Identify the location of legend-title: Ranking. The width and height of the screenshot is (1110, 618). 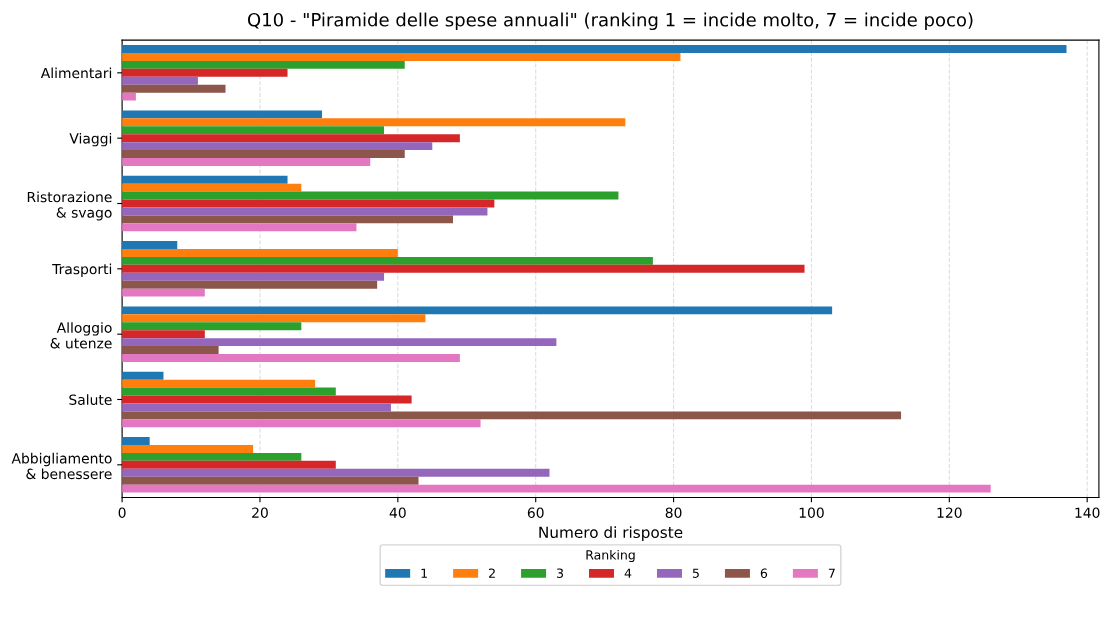
(610, 555).